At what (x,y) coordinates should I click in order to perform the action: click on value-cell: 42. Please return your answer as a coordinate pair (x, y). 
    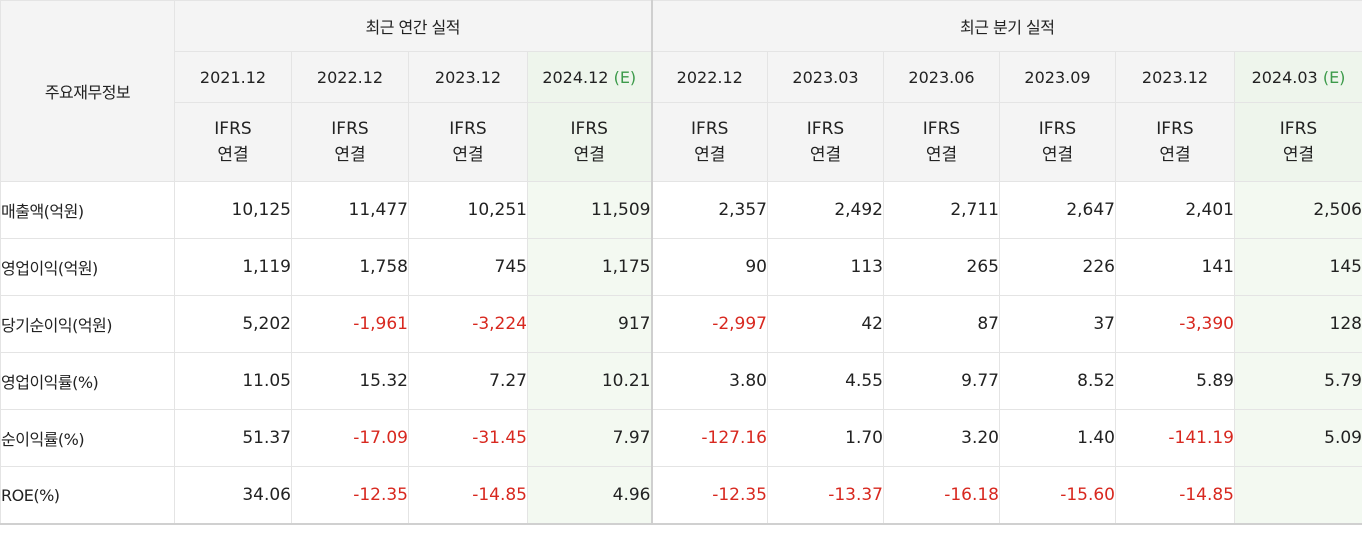
    Looking at the image, I should click on (825, 324).